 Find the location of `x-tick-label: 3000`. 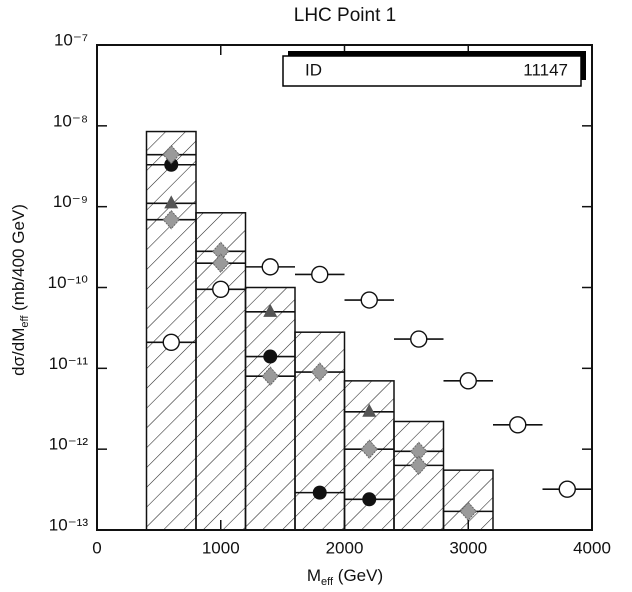

x-tick-label: 3000 is located at coordinates (468, 547).